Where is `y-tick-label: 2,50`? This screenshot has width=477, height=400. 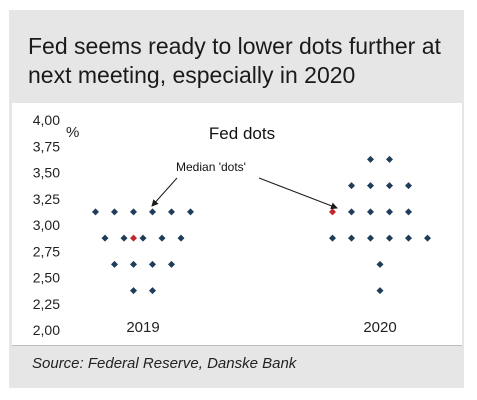 y-tick-label: 2,50 is located at coordinates (46, 278).